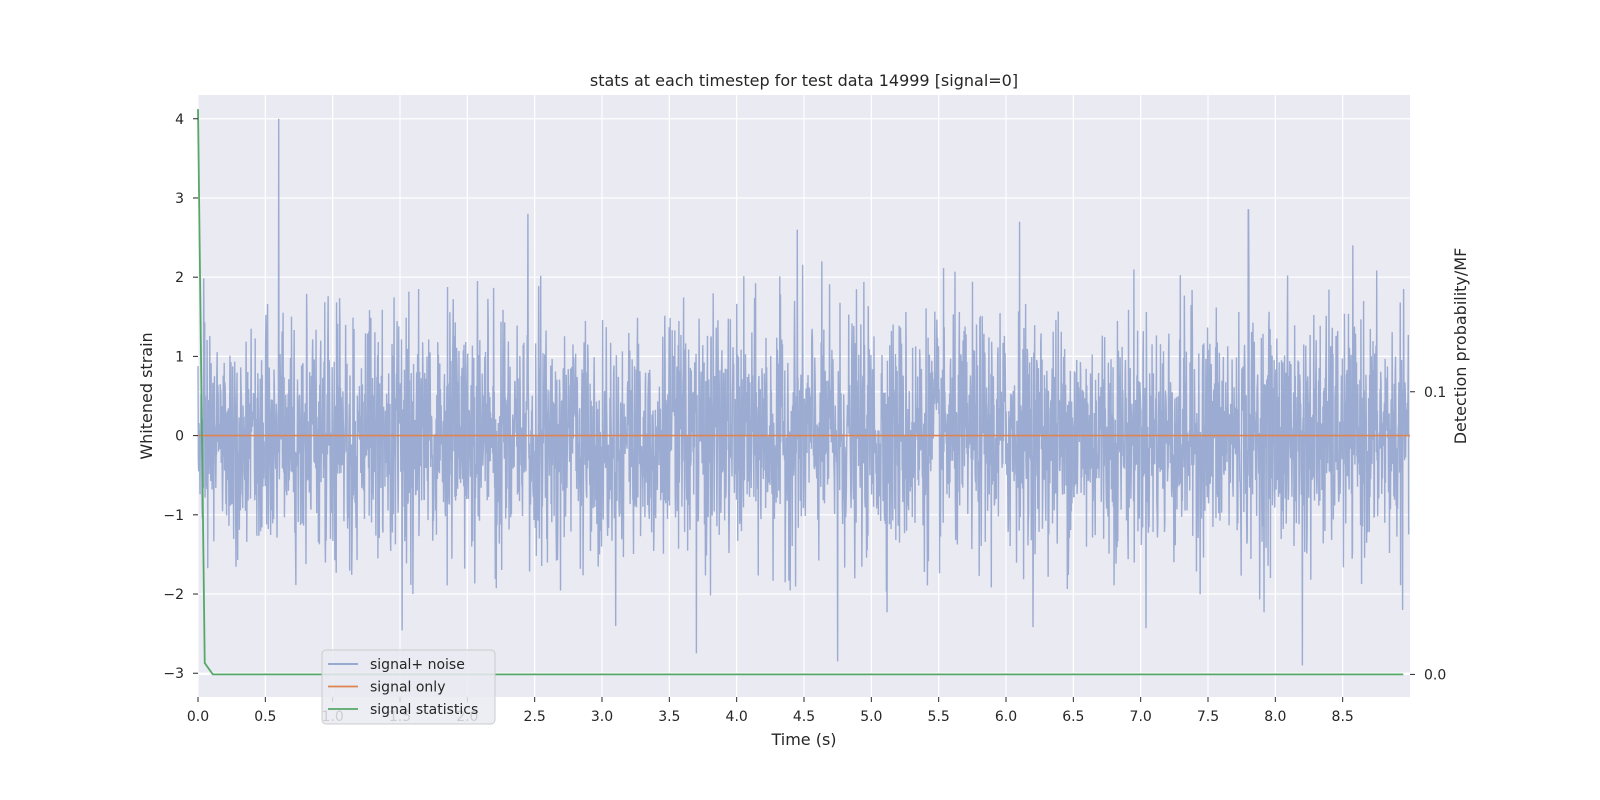  I want to click on x-tick-label: 3.5, so click(669, 717).